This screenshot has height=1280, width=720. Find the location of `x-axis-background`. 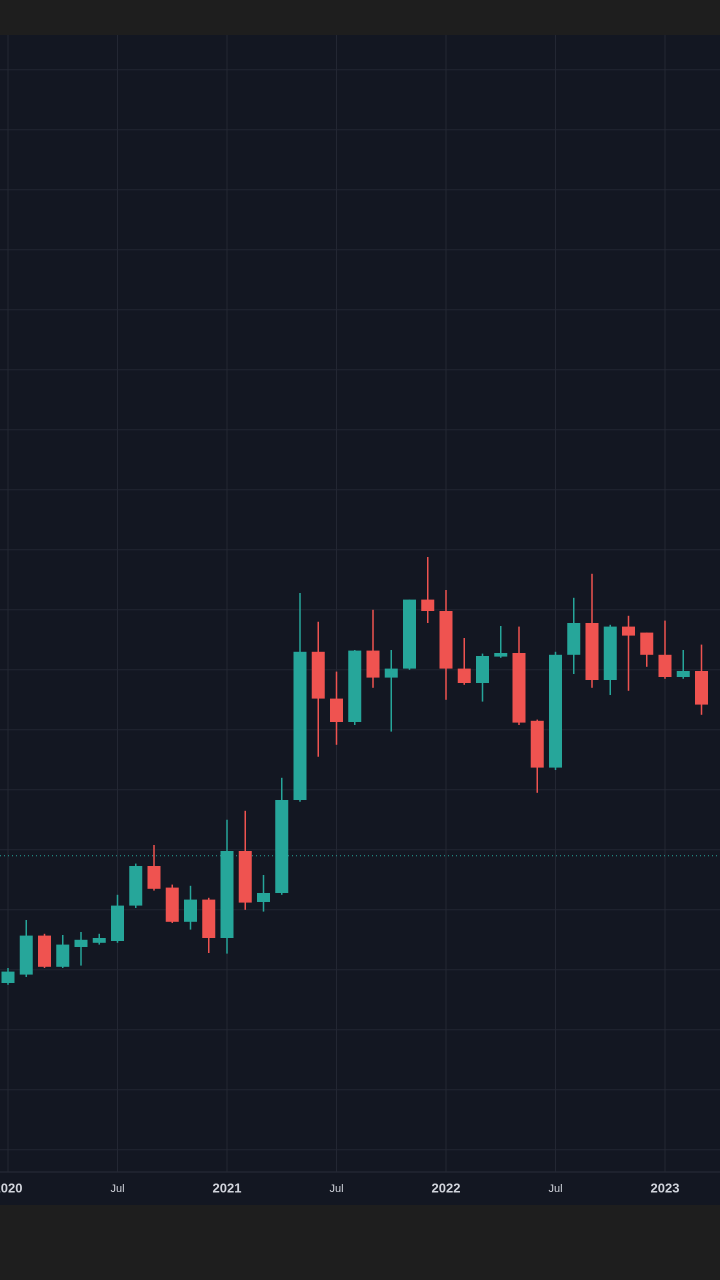

x-axis-background is located at coordinates (360, 1188).